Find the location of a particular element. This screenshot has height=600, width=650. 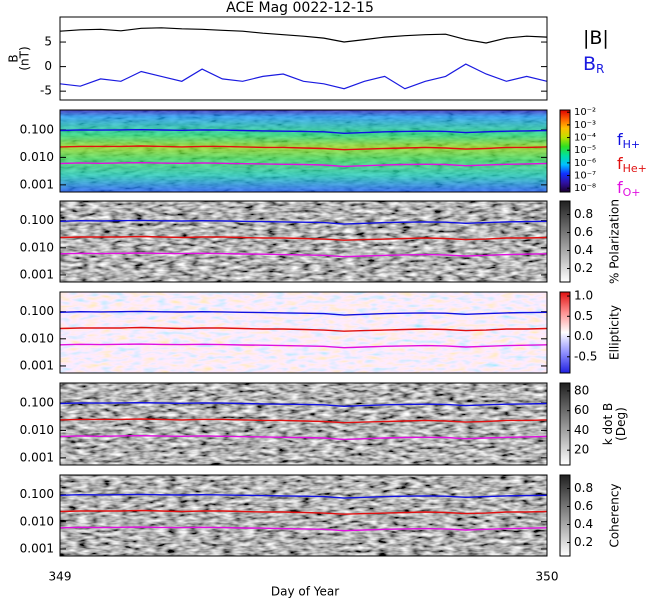

colorbar-tick-label: 10⁻² is located at coordinates (585, 112).